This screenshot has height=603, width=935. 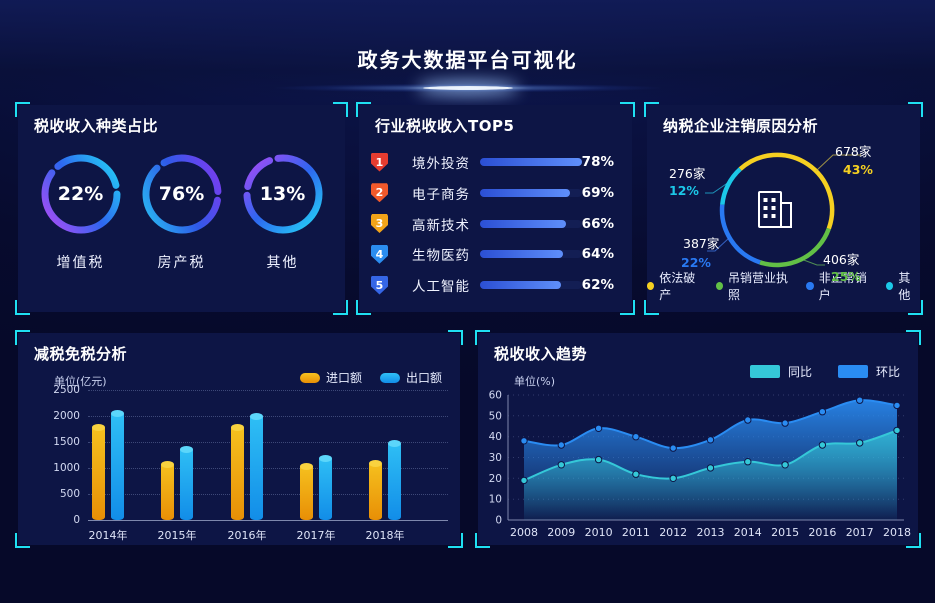 I want to click on ring-gauge-2: 13% 其他, so click(x=283, y=211).